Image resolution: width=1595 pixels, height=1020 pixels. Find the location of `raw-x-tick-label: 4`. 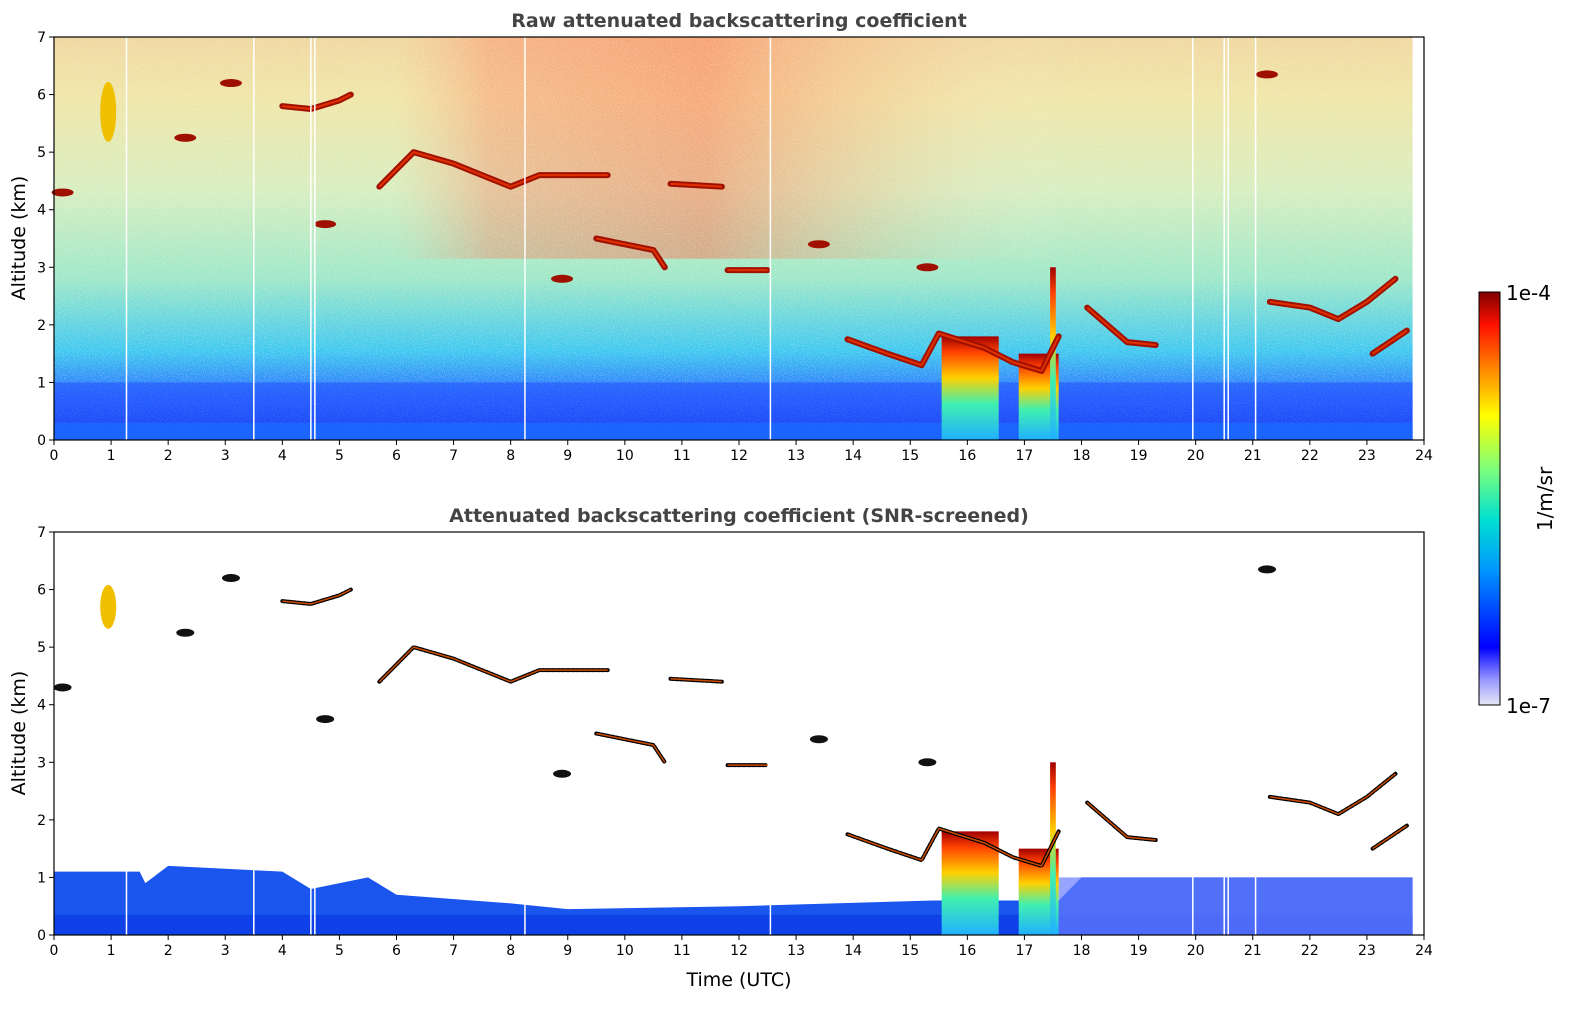

raw-x-tick-label: 4 is located at coordinates (282, 456).